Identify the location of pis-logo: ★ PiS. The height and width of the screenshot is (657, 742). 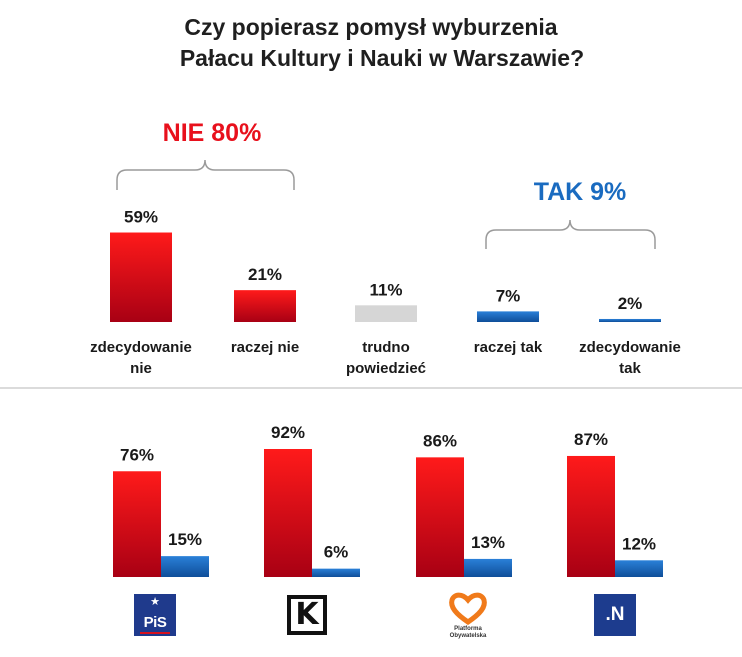
(155, 615).